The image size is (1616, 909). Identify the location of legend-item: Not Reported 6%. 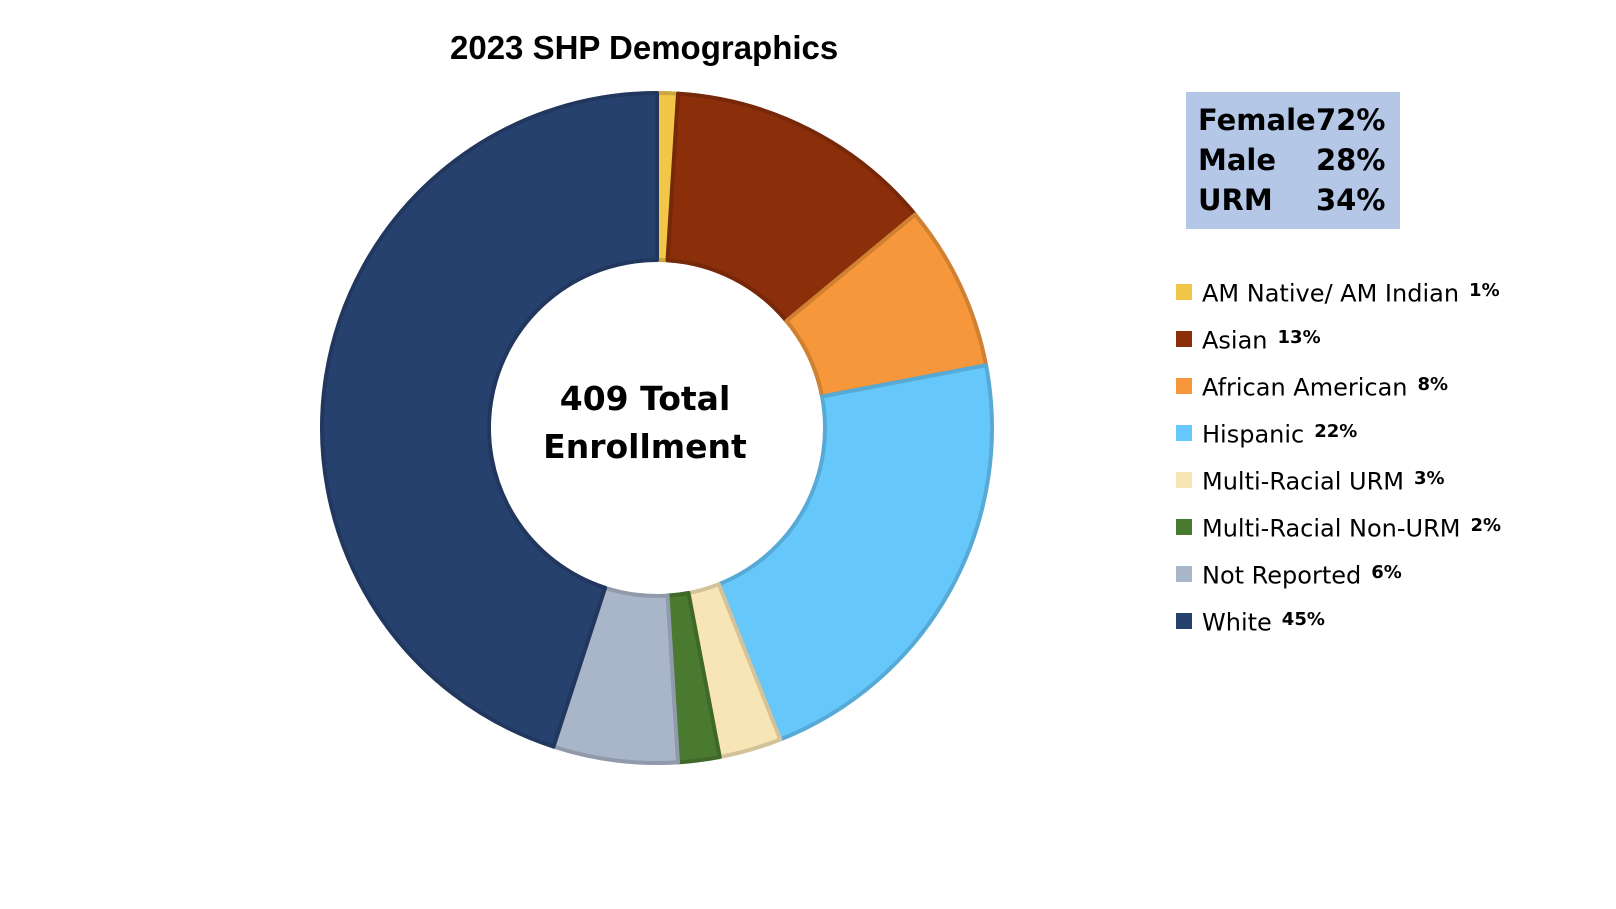
(1338, 578).